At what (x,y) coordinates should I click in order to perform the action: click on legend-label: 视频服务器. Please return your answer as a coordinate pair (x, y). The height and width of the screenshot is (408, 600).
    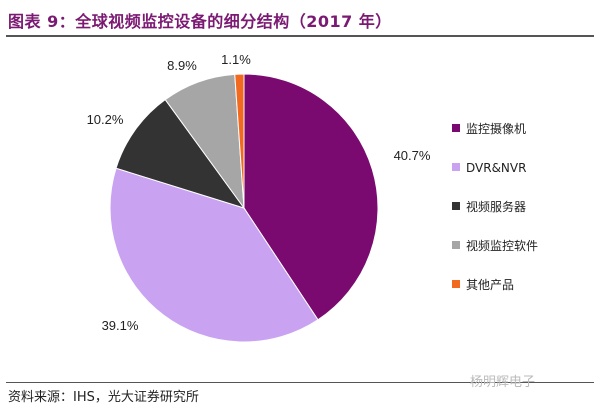
    Looking at the image, I should click on (496, 206).